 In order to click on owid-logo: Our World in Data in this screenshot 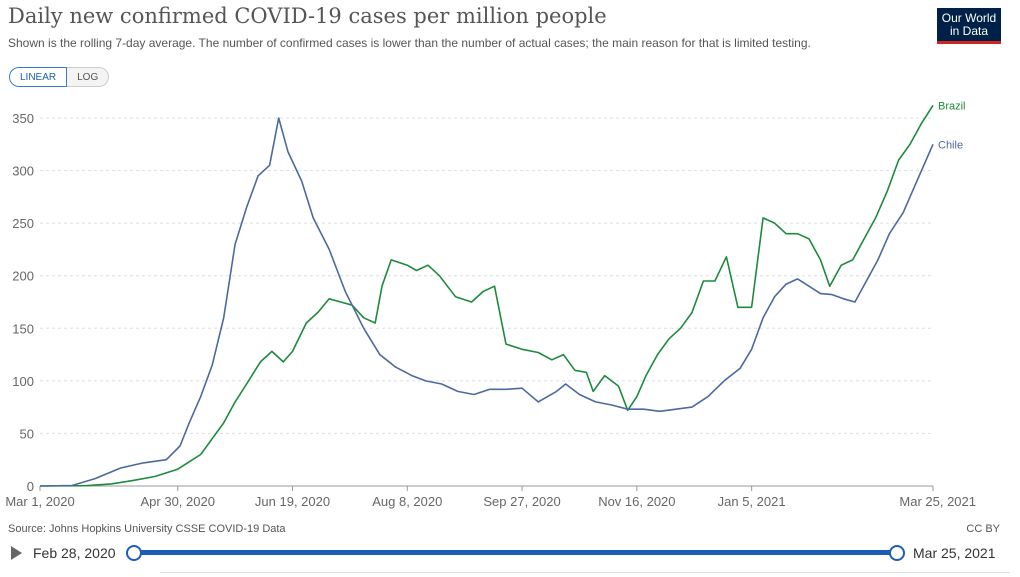, I will do `click(969, 26)`.